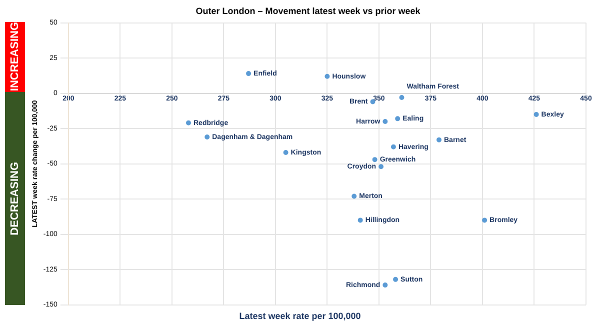 The width and height of the screenshot is (600, 329). What do you see at coordinates (309, 11) in the screenshot?
I see `chart-title: Outer London – Movement latest week vs prior week` at bounding box center [309, 11].